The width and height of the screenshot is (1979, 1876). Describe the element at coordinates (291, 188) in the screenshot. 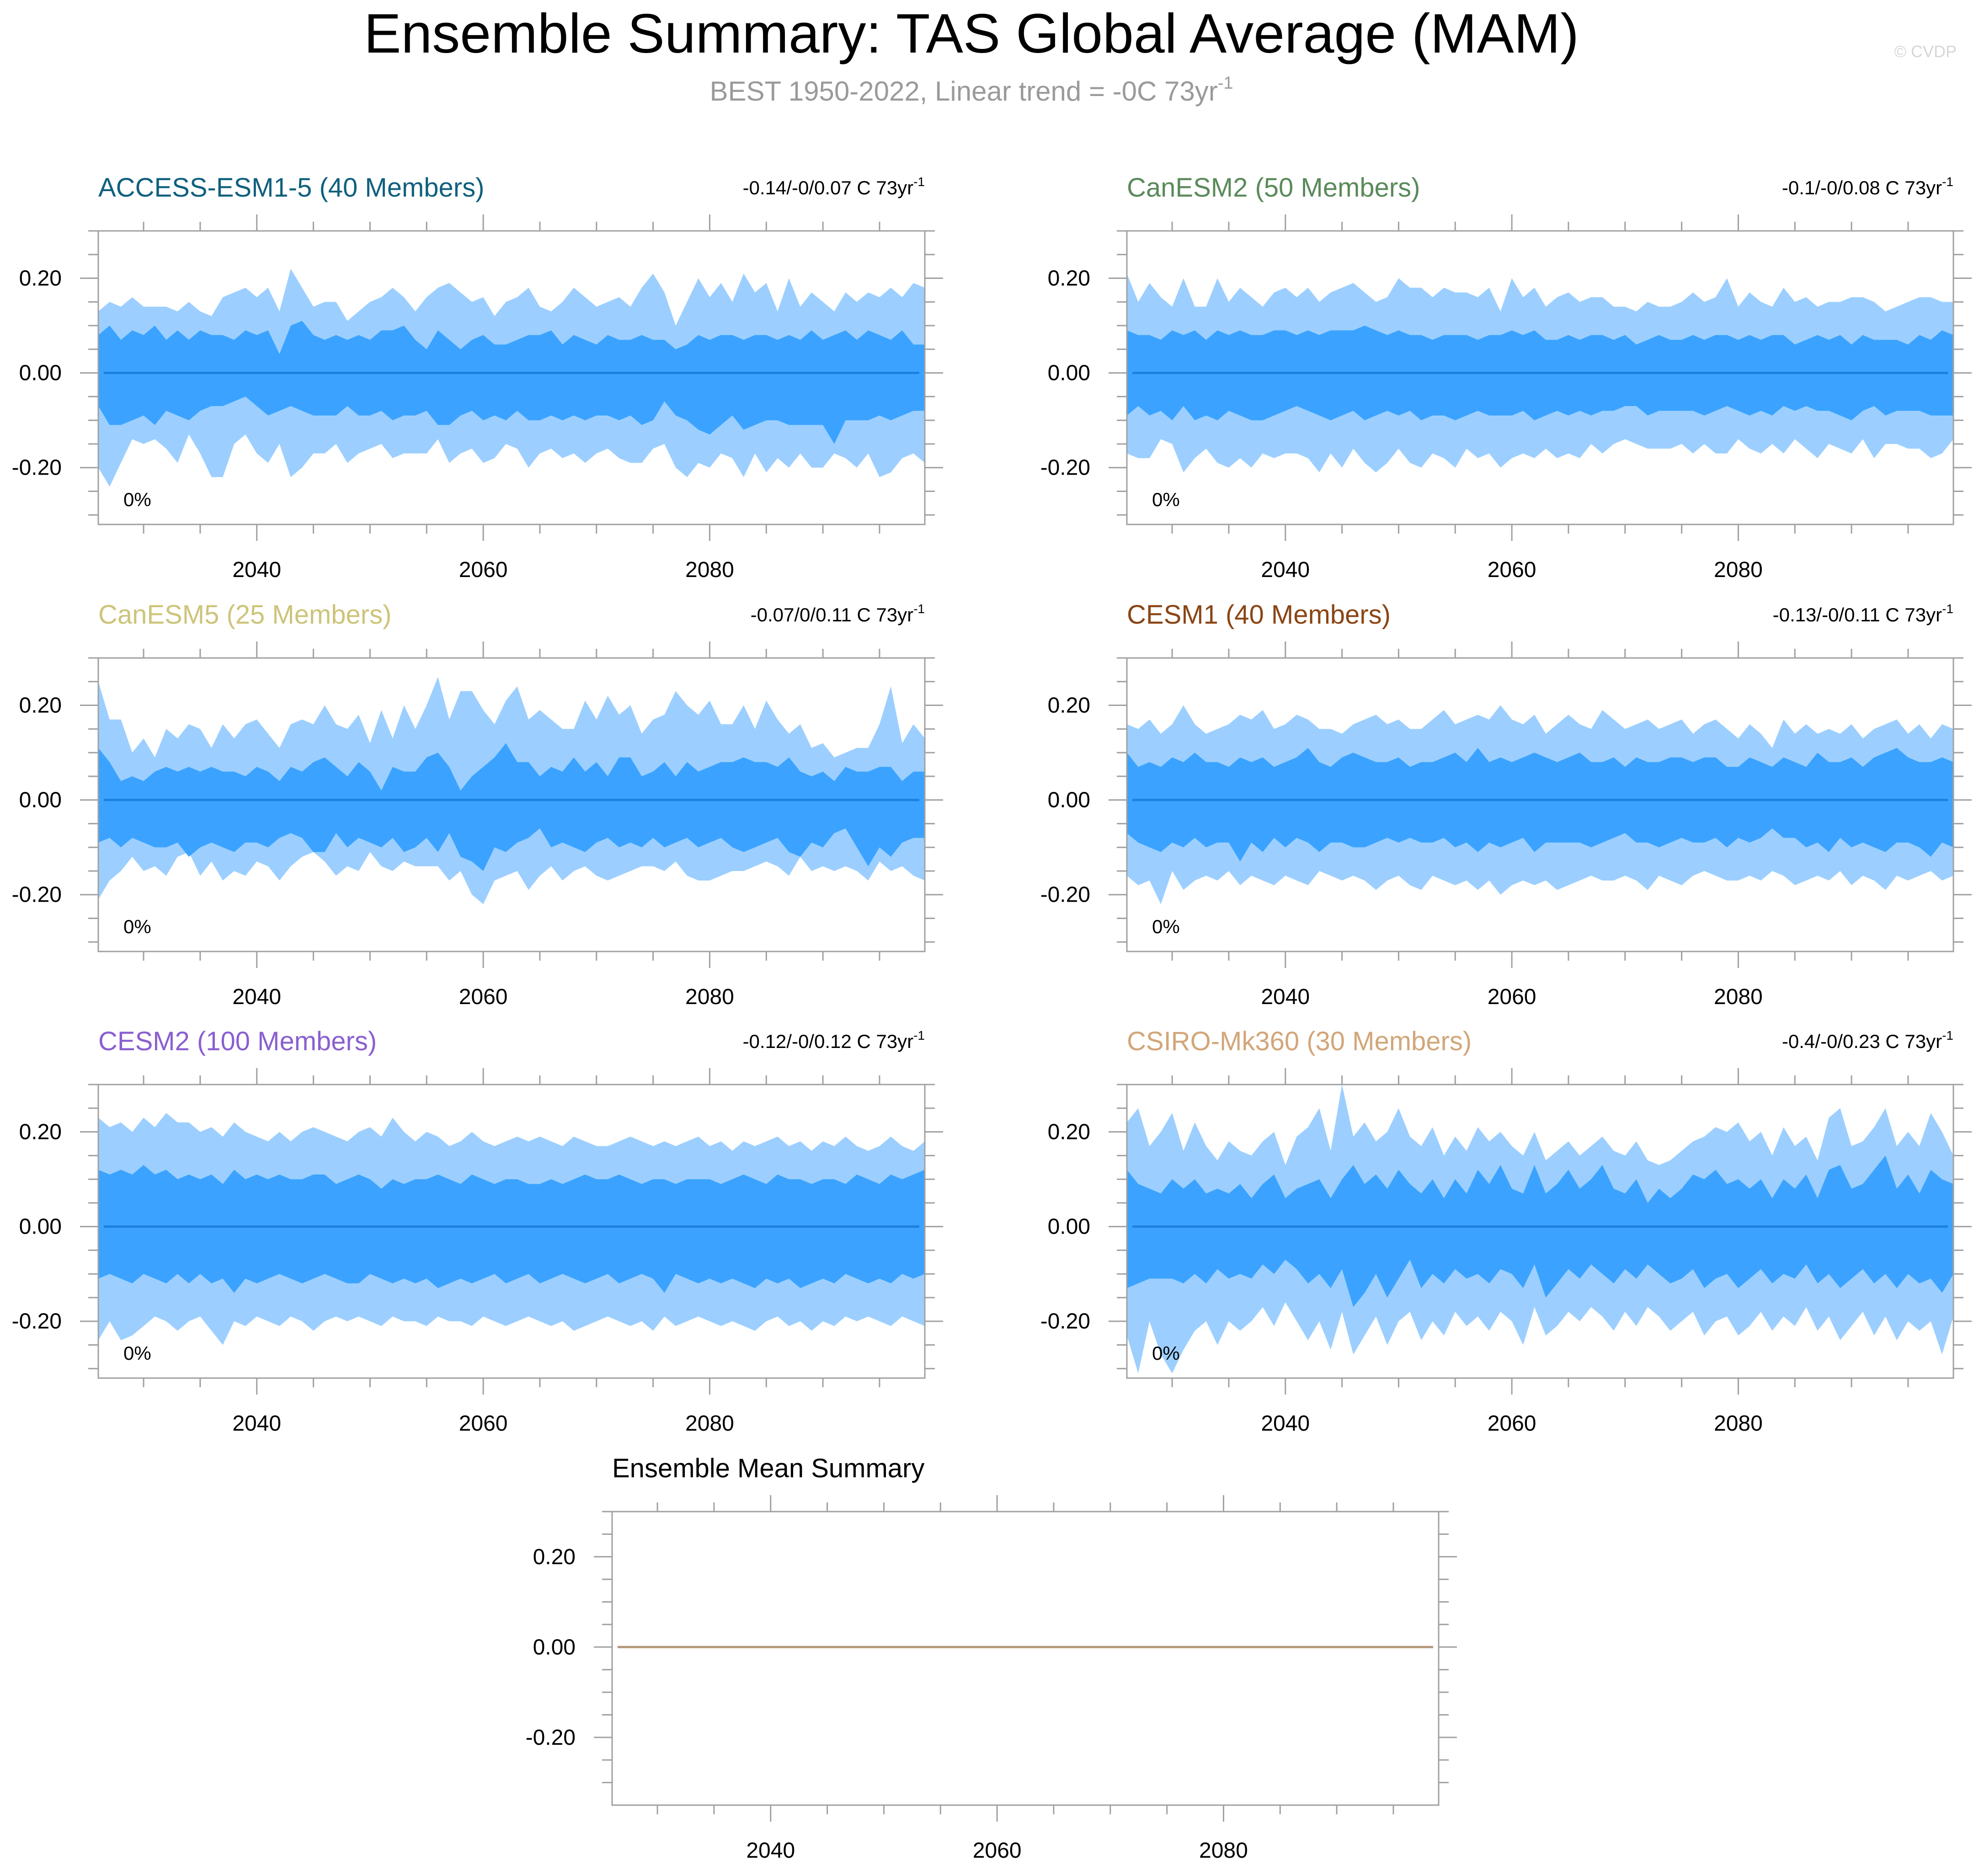

I see `panel-title: ACCESS-ESM1-5 (40 Members)` at that location.